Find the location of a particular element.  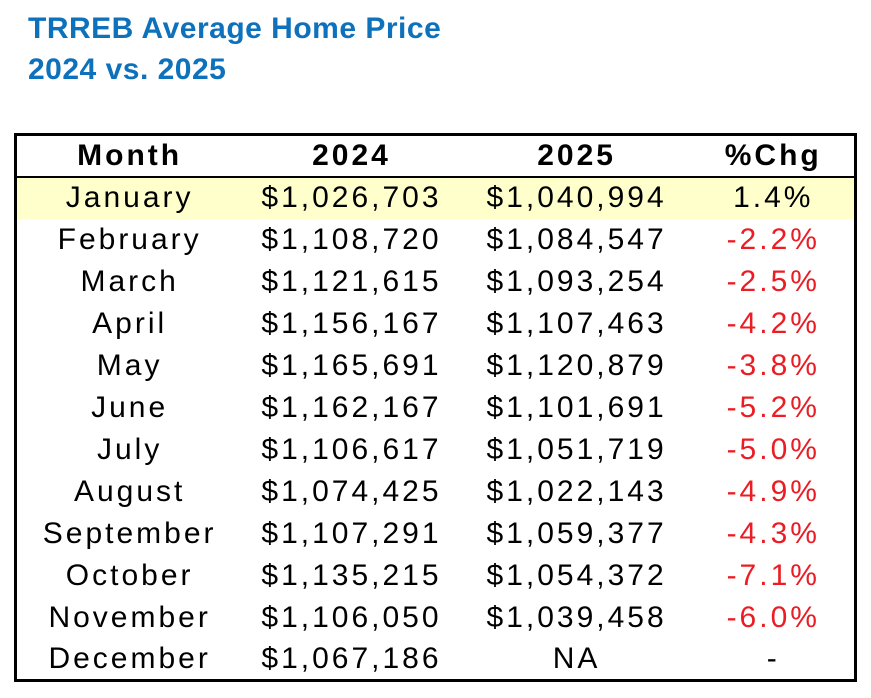

column-header-pctchg: %Chg is located at coordinates (773, 155).